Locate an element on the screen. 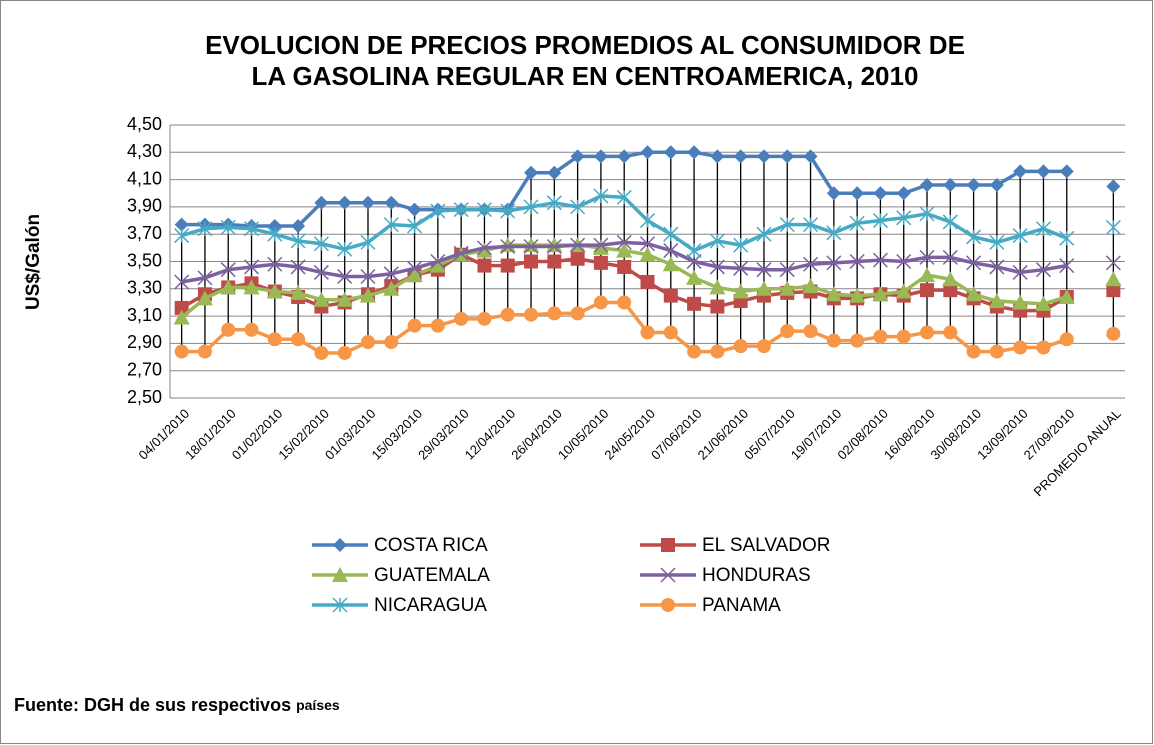 The width and height of the screenshot is (1154, 745). y-axis-label: US$/Galón is located at coordinates (33, 262).